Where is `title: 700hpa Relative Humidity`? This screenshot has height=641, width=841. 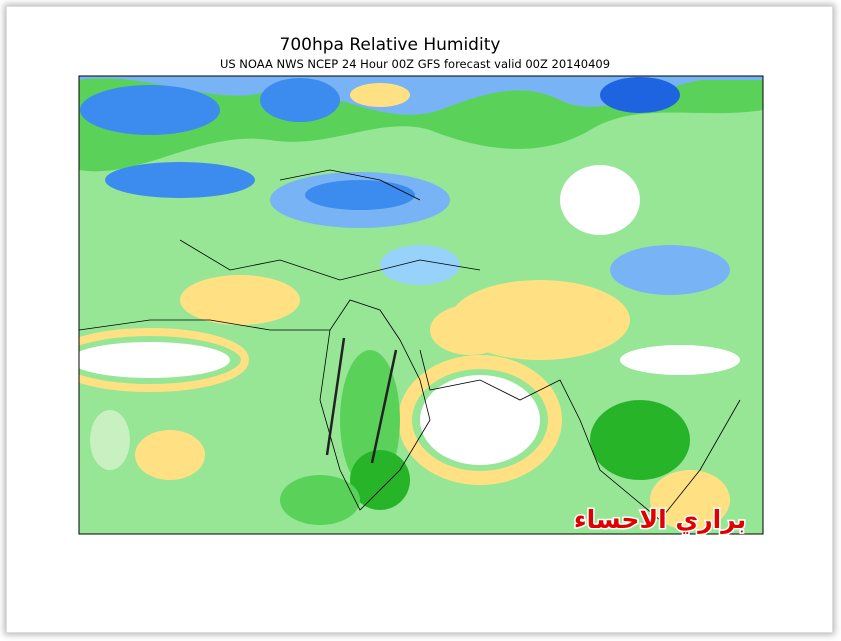
title: 700hpa Relative Humidity is located at coordinates (390, 45).